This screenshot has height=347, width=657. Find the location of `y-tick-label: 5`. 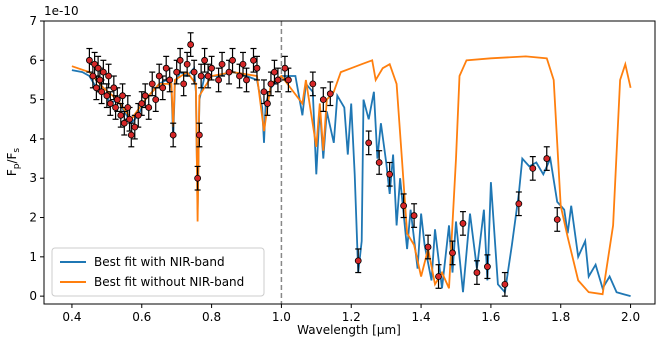

y-tick-label: 5 is located at coordinates (33, 100).